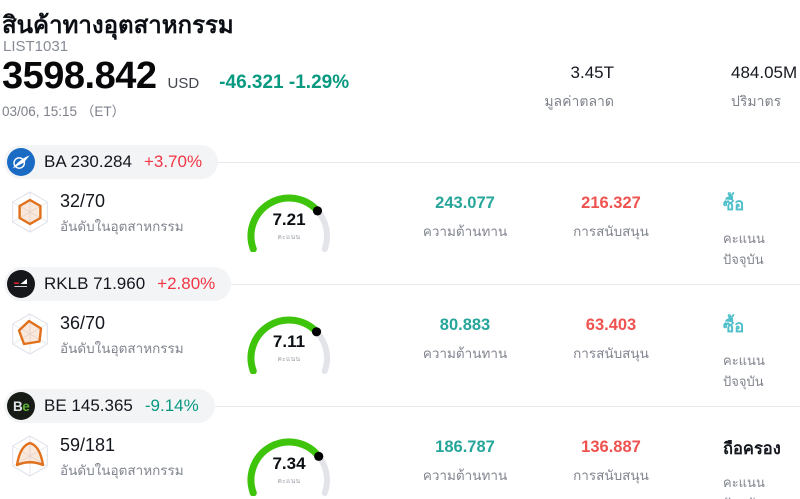  I want to click on ticker-and-price: BA 230.284, so click(88, 162).